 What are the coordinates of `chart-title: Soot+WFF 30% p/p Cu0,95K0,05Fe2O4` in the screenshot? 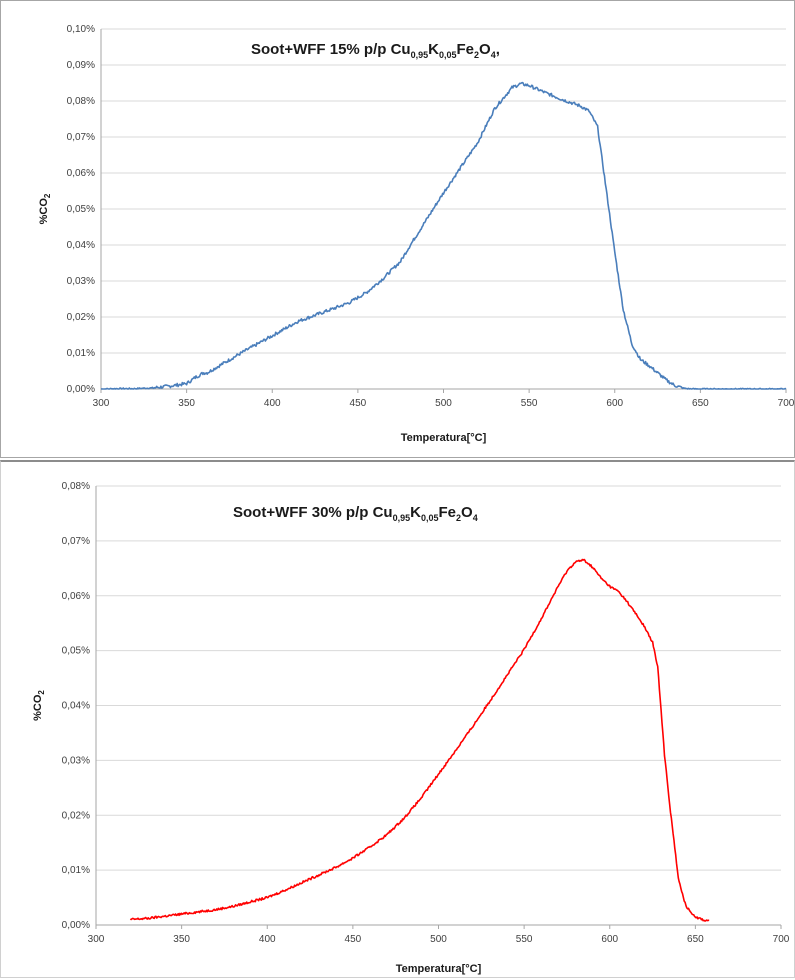 It's located at (355, 513).